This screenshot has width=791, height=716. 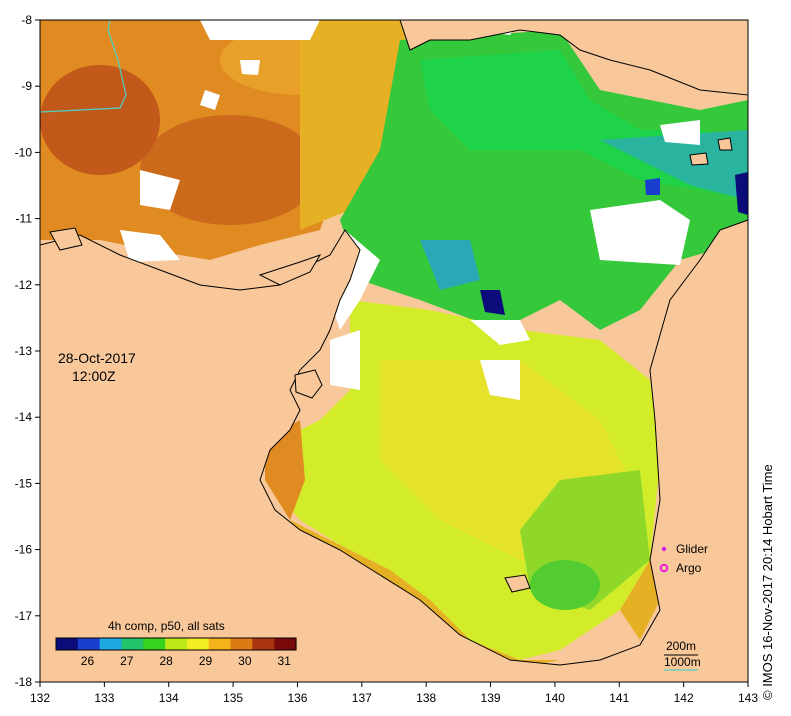 I want to click on lat-tick-label: -8, so click(x=26, y=20).